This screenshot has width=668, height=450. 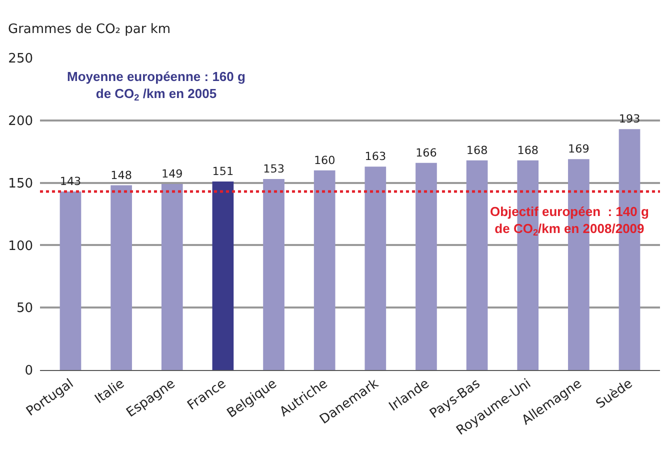 What do you see at coordinates (325, 160) in the screenshot?
I see `data-label: 160` at bounding box center [325, 160].